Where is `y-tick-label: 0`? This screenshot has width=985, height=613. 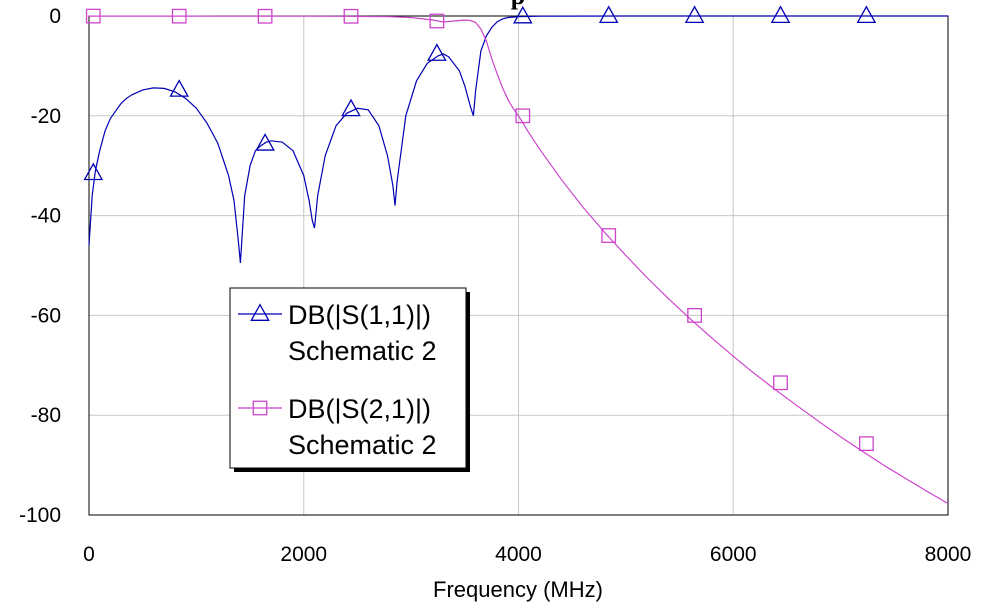 y-tick-label: 0 is located at coordinates (55, 16).